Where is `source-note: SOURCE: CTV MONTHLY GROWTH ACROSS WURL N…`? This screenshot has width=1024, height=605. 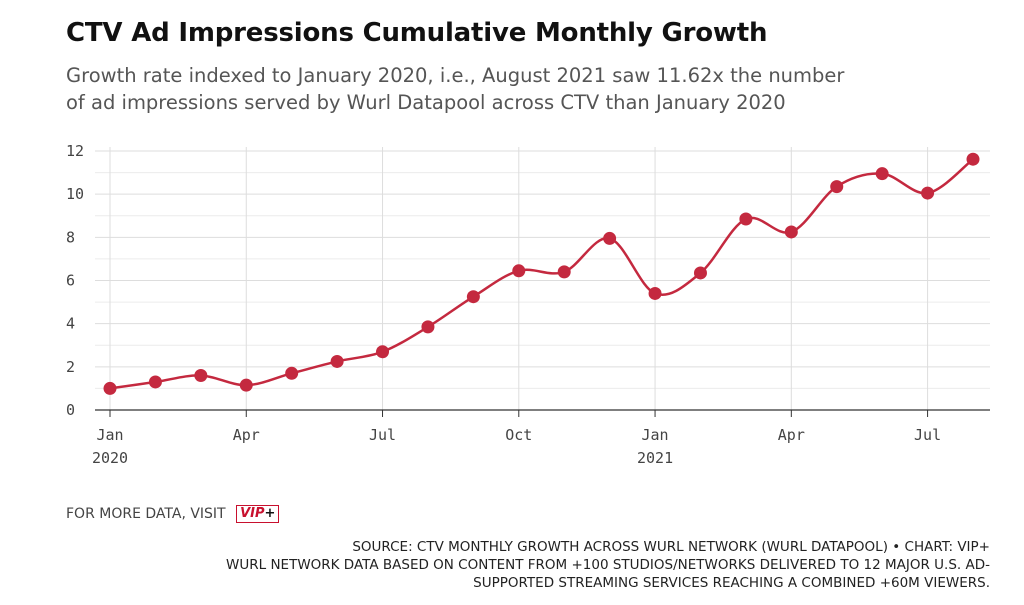
source-note: SOURCE: CTV MONTHLY GROWTH ACROSS WURL N… is located at coordinates (540, 565).